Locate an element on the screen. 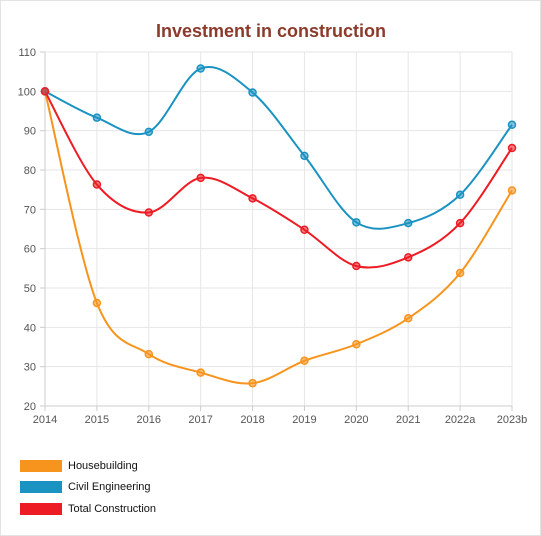  y-tick-label: 80 is located at coordinates (30, 171).